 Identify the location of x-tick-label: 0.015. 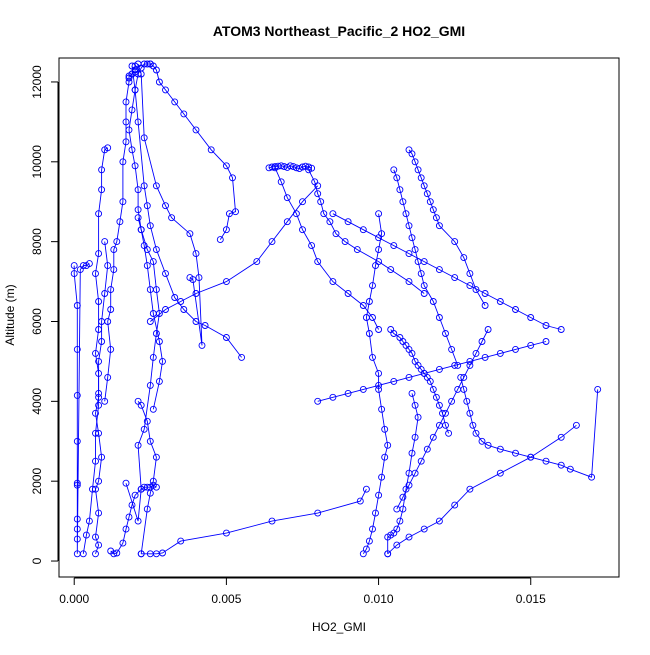
(531, 599).